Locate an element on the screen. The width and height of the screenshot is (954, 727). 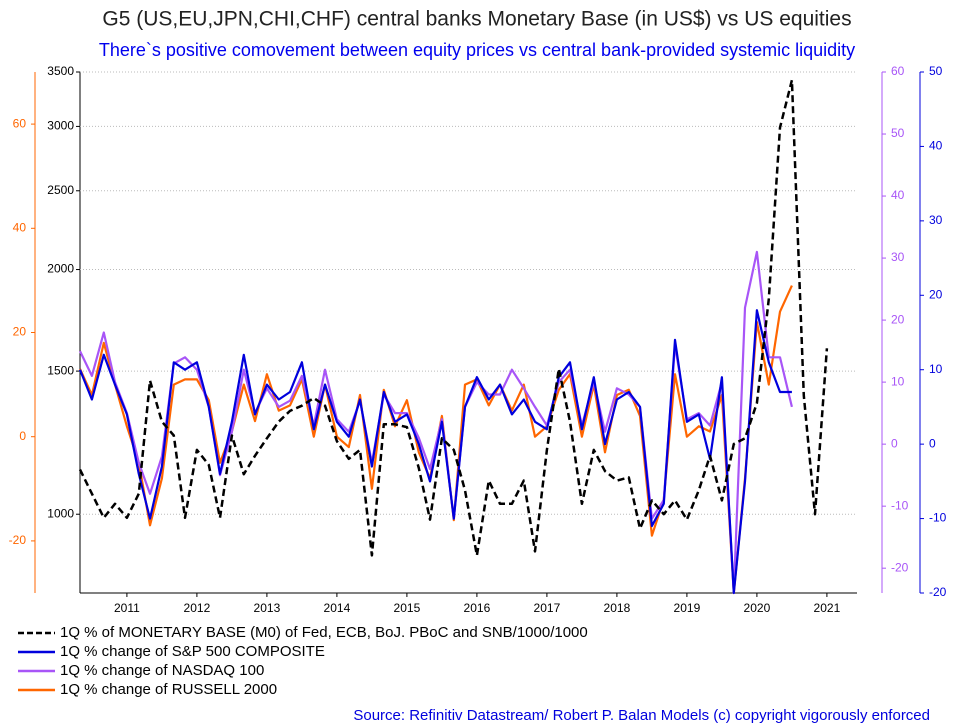
y3-tick-label: -20 is located at coordinates (900, 567).